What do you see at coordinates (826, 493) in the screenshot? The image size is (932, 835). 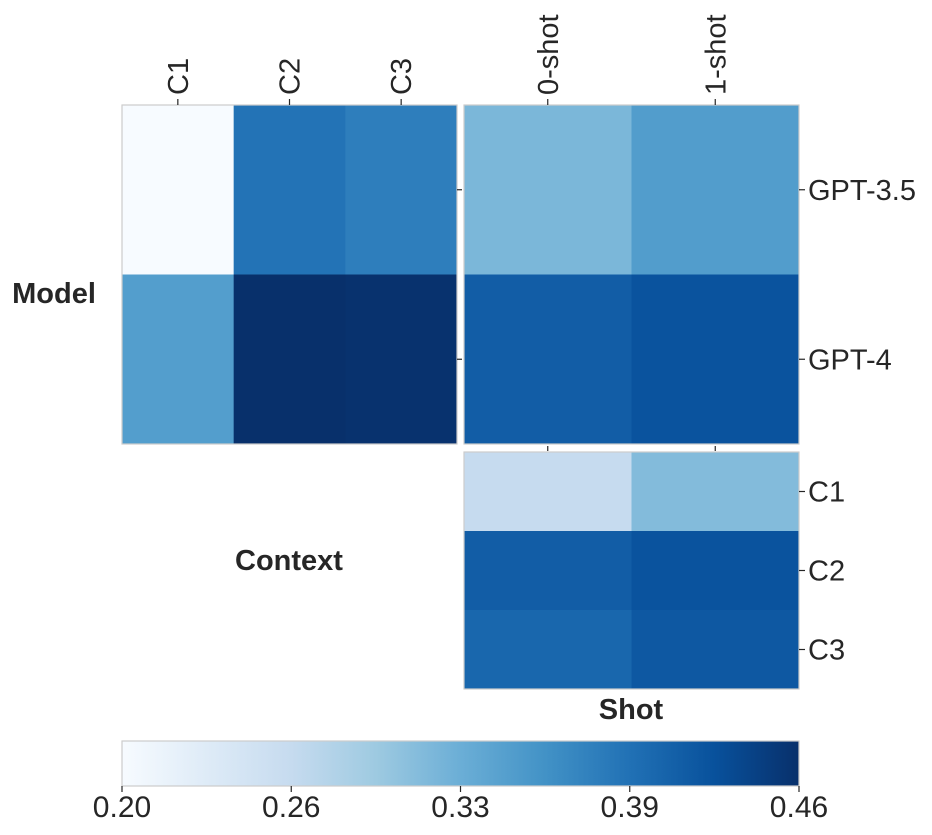 I see `y-tick-label: C1` at bounding box center [826, 493].